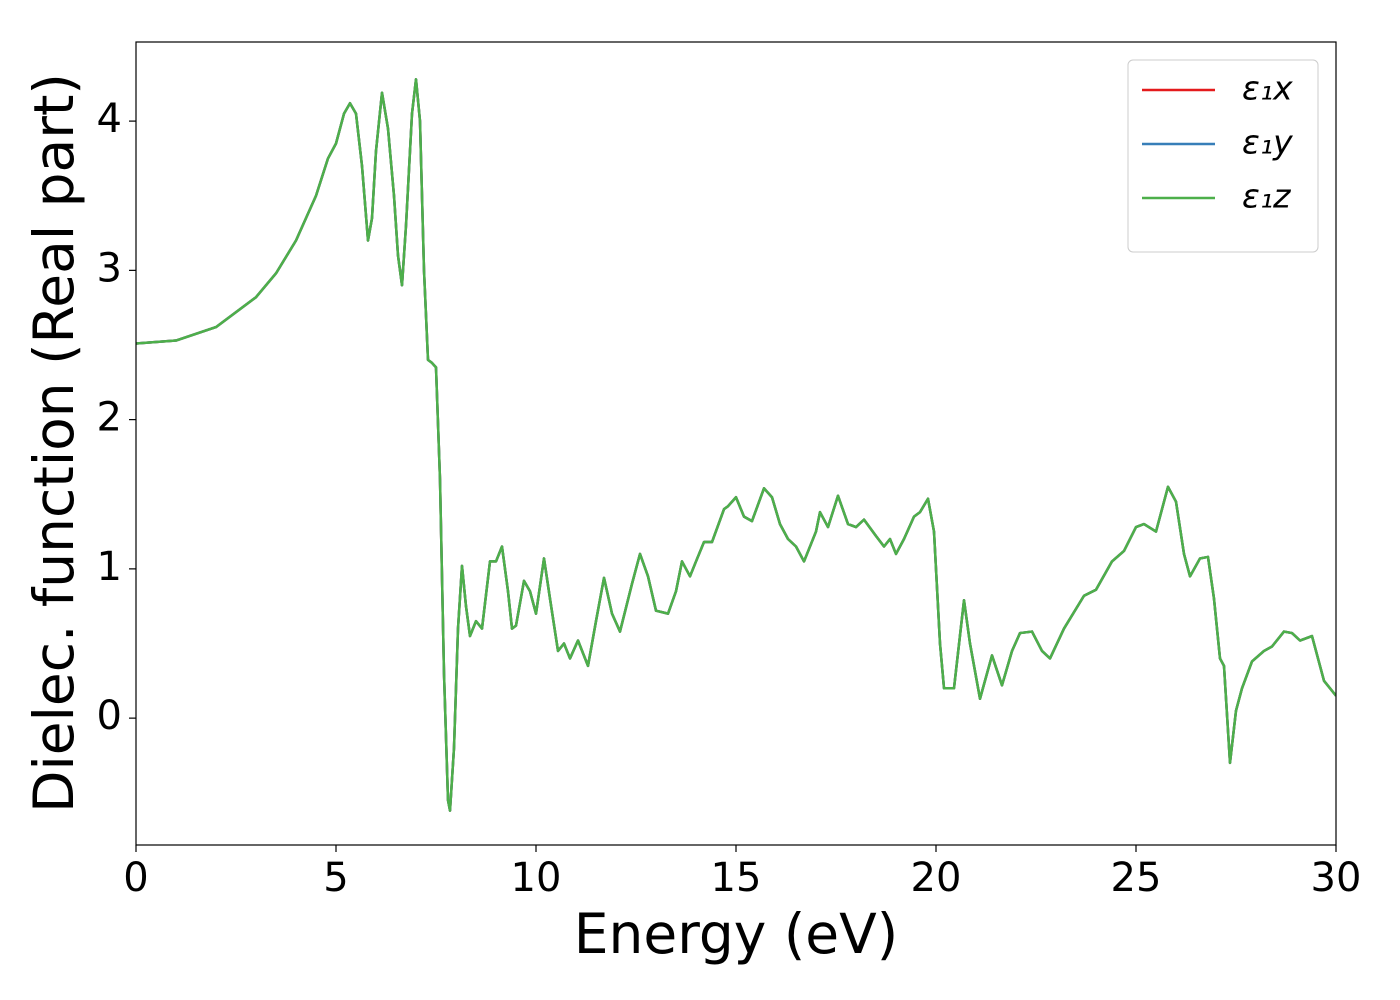  I want to click on x-tick-label: 0, so click(135, 878).